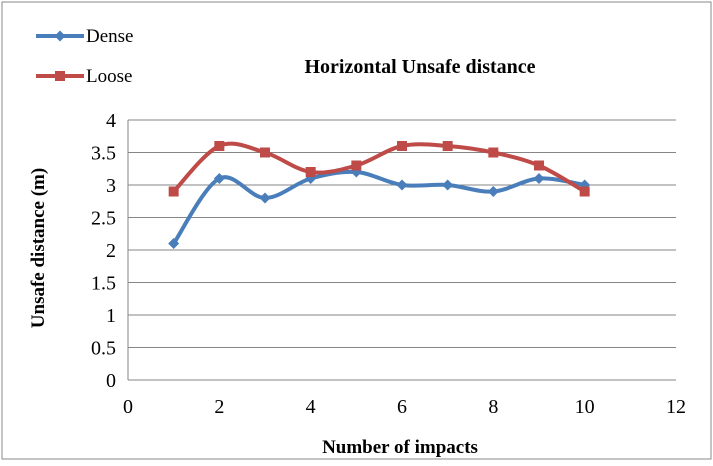  Describe the element at coordinates (419, 67) in the screenshot. I see `chart-title: Horizontal Unsafe distance` at that location.